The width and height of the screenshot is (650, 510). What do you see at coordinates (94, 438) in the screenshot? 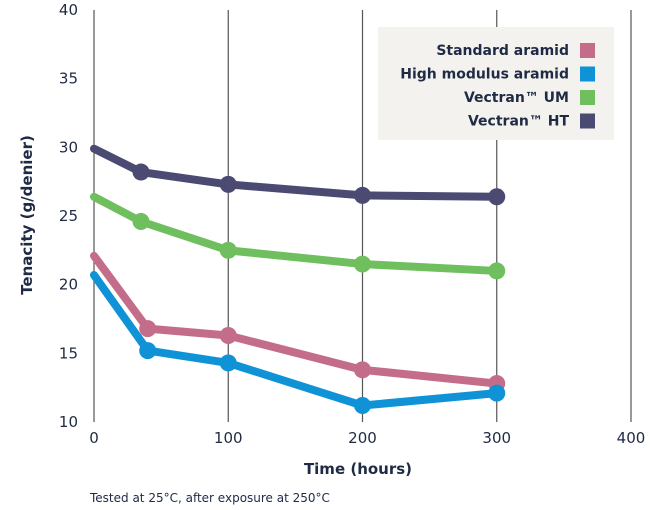
I see `x-tick-label: 0` at bounding box center [94, 438].